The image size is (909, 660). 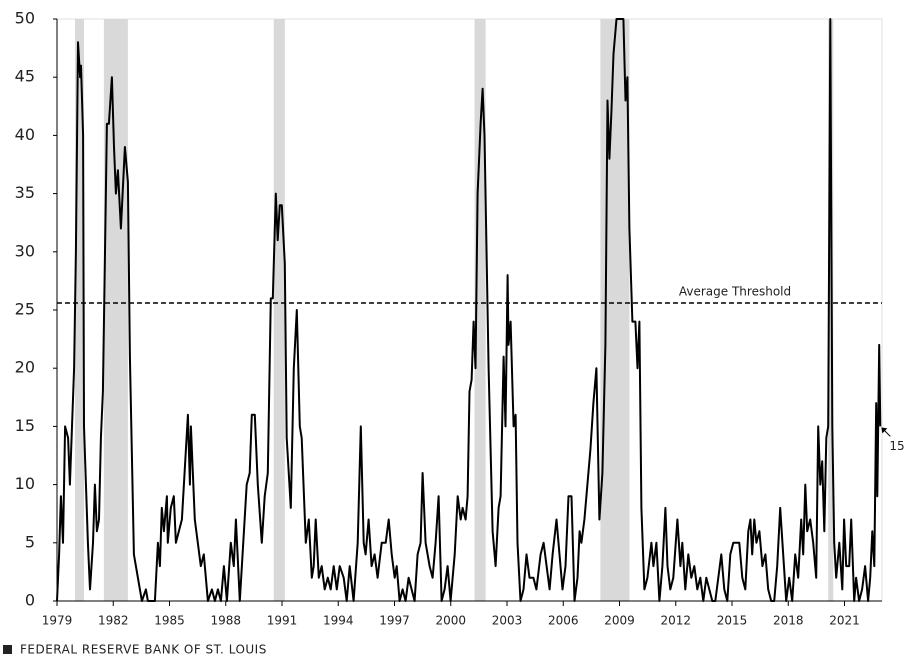 I want to click on y-tick-label: 20, so click(x=25, y=367).